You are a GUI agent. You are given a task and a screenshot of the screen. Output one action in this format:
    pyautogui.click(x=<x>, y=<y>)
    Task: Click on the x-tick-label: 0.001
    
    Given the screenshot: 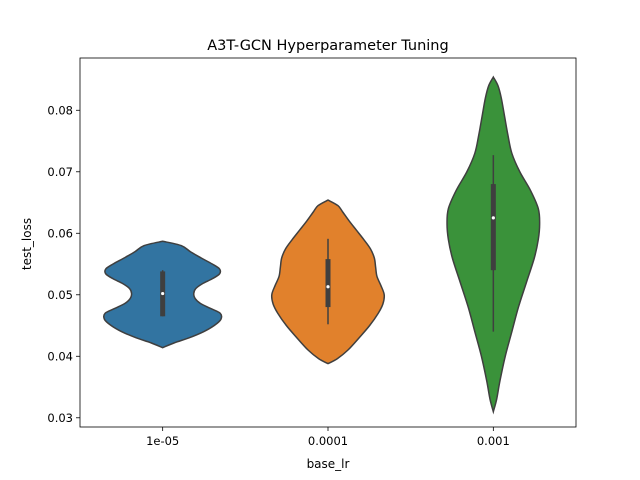 What is the action you would take?
    pyautogui.click(x=493, y=441)
    